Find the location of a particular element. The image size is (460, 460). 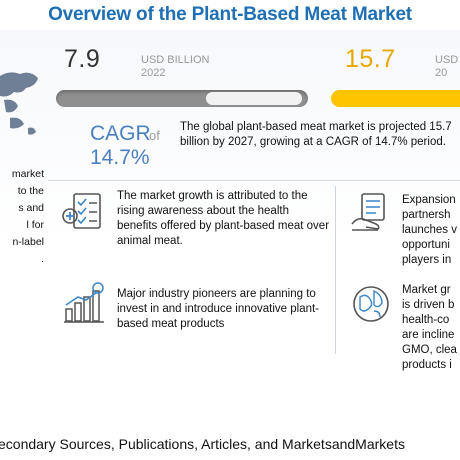

start-unit: USD BILLION is located at coordinates (175, 60).